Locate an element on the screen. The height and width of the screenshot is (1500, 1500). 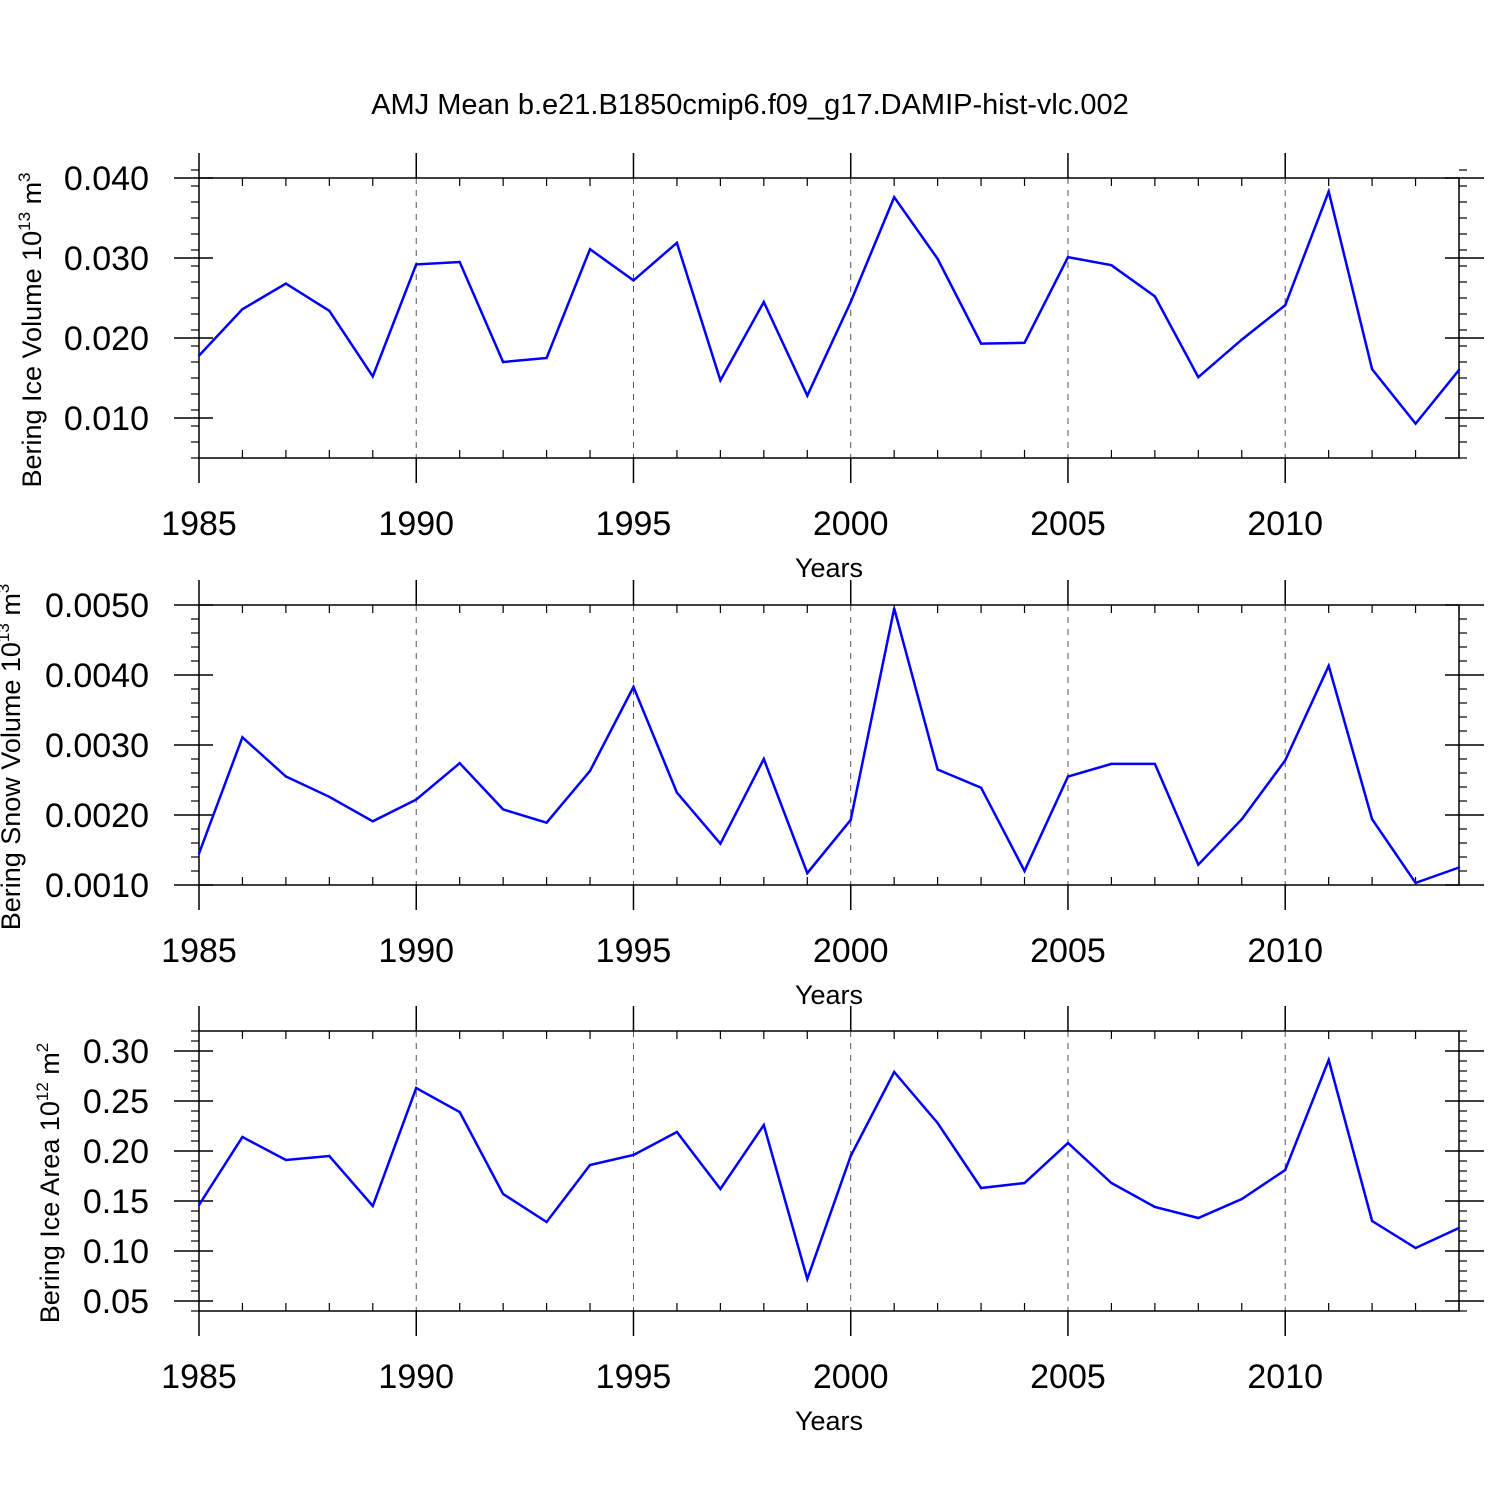
y-tick-label: 0.25 is located at coordinates (116, 1102).